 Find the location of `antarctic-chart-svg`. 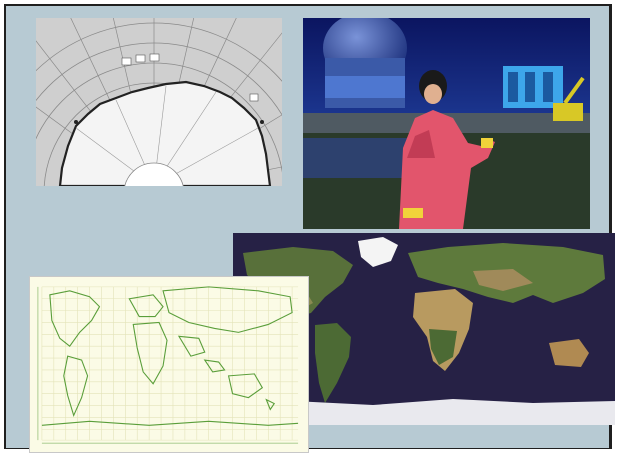

antarctic-chart-svg is located at coordinates (159, 102).